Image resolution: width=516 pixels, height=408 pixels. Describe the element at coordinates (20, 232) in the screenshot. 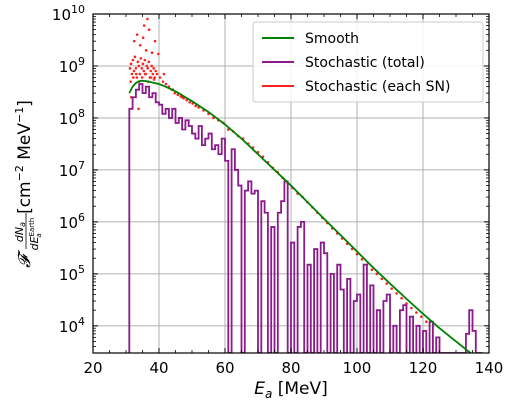

I see `svg-text: dNa` at that location.